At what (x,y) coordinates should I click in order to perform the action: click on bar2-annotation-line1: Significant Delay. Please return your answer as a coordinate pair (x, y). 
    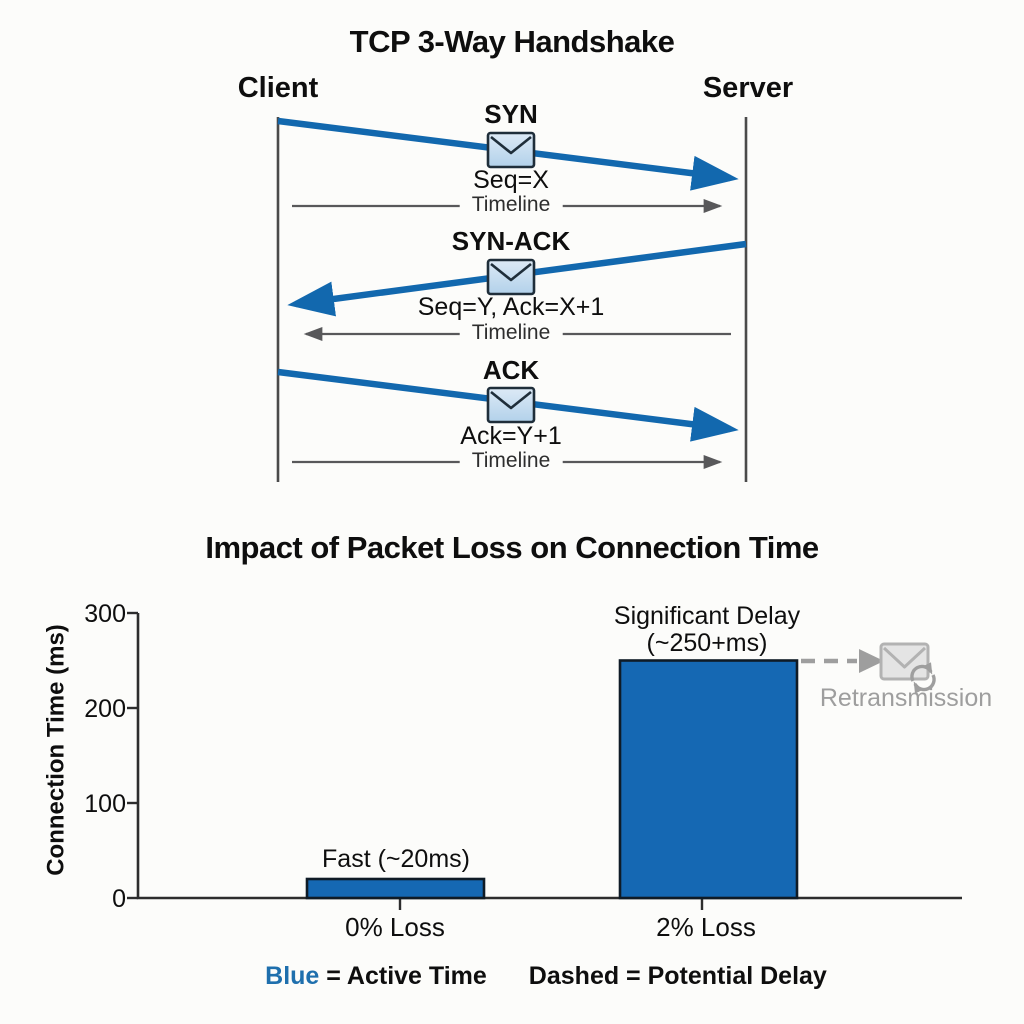
    Looking at the image, I should click on (707, 616).